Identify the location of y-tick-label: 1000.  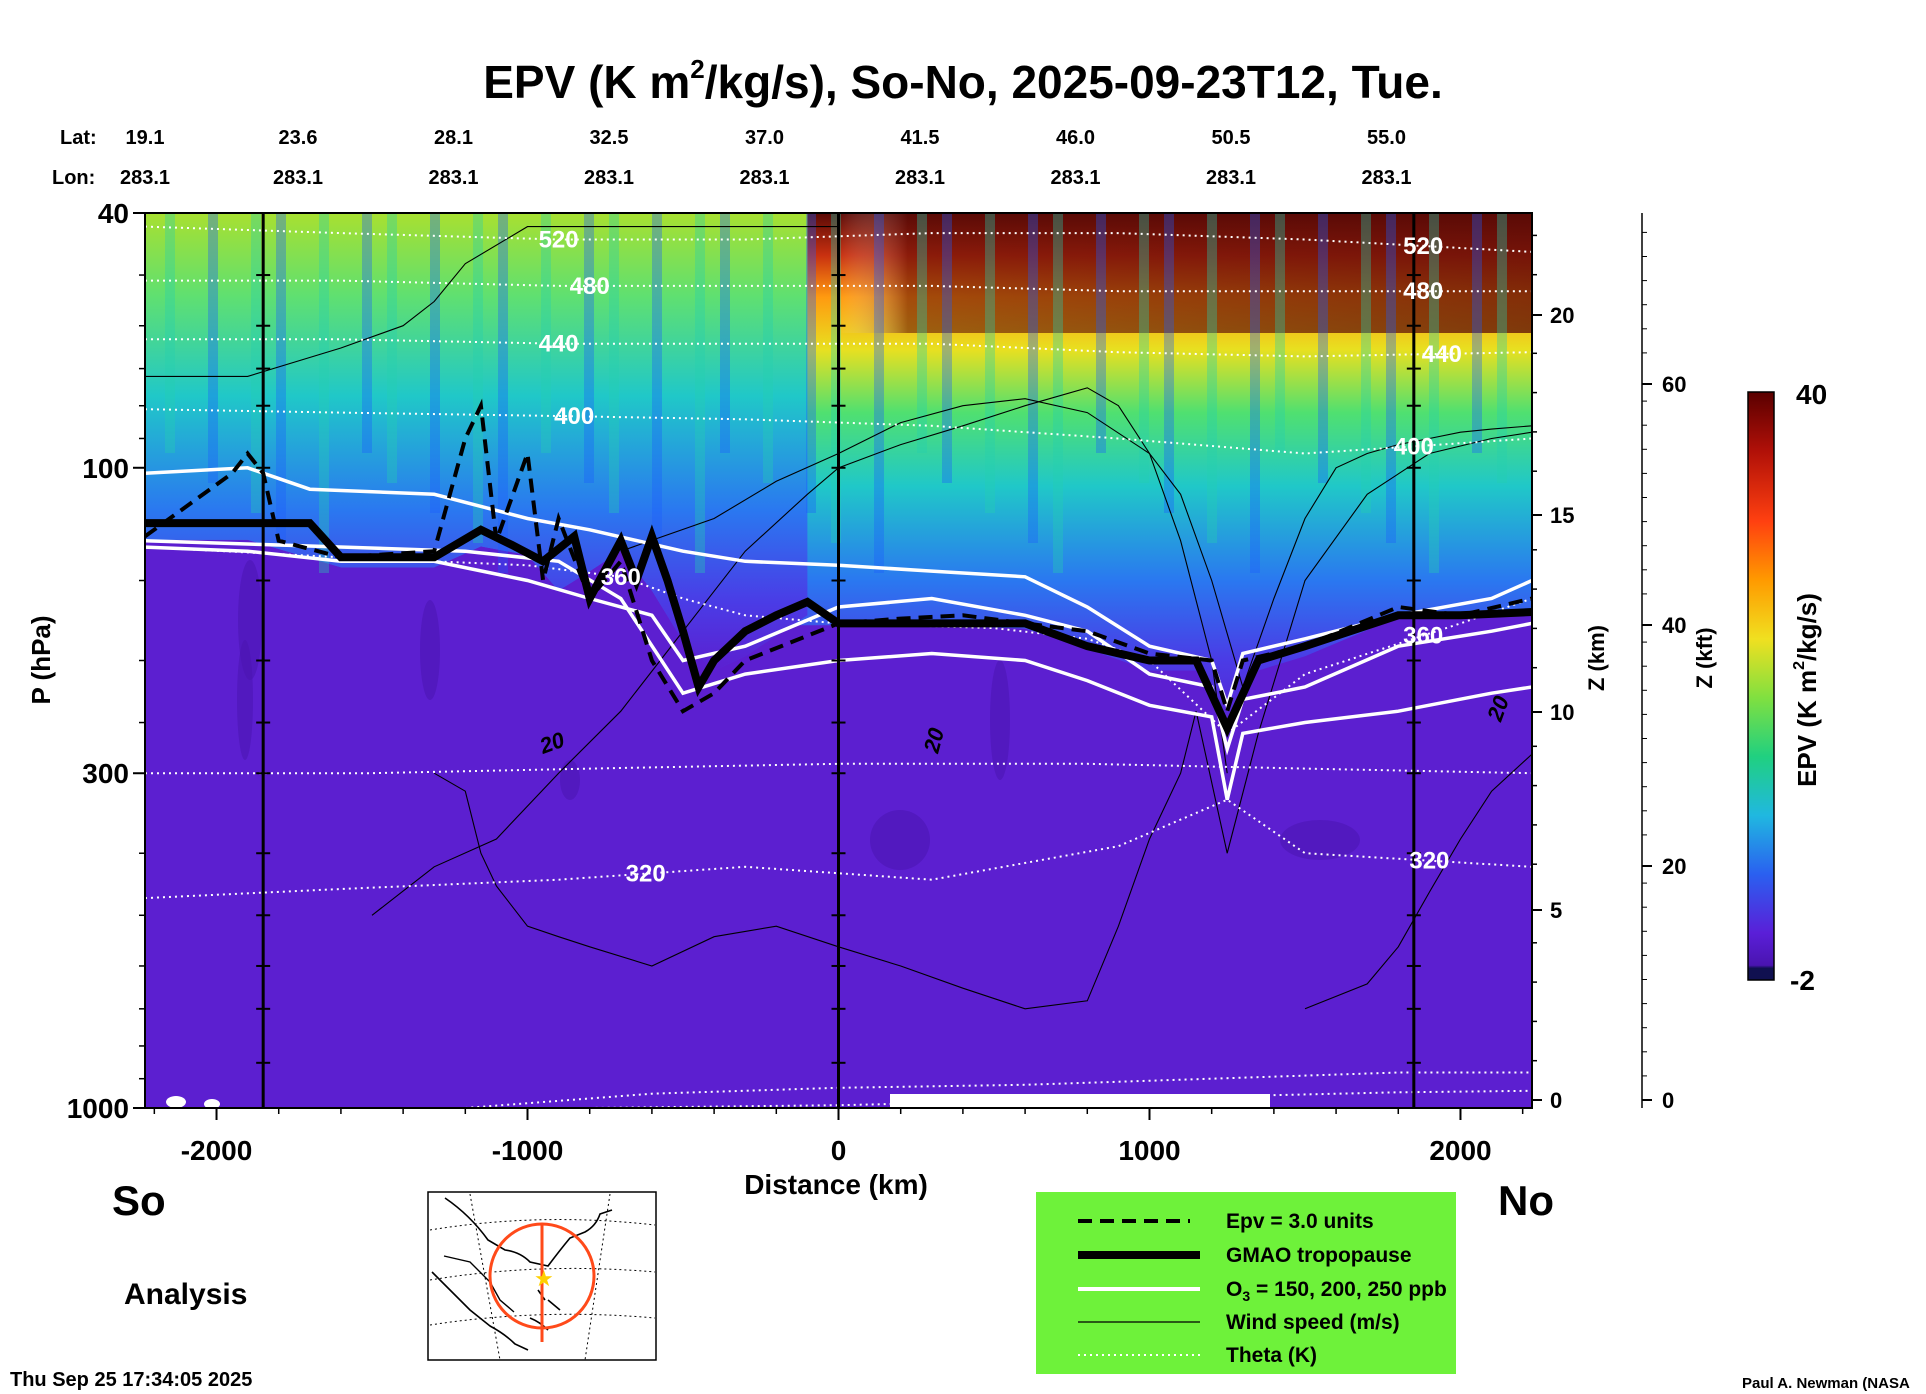
(98, 1108).